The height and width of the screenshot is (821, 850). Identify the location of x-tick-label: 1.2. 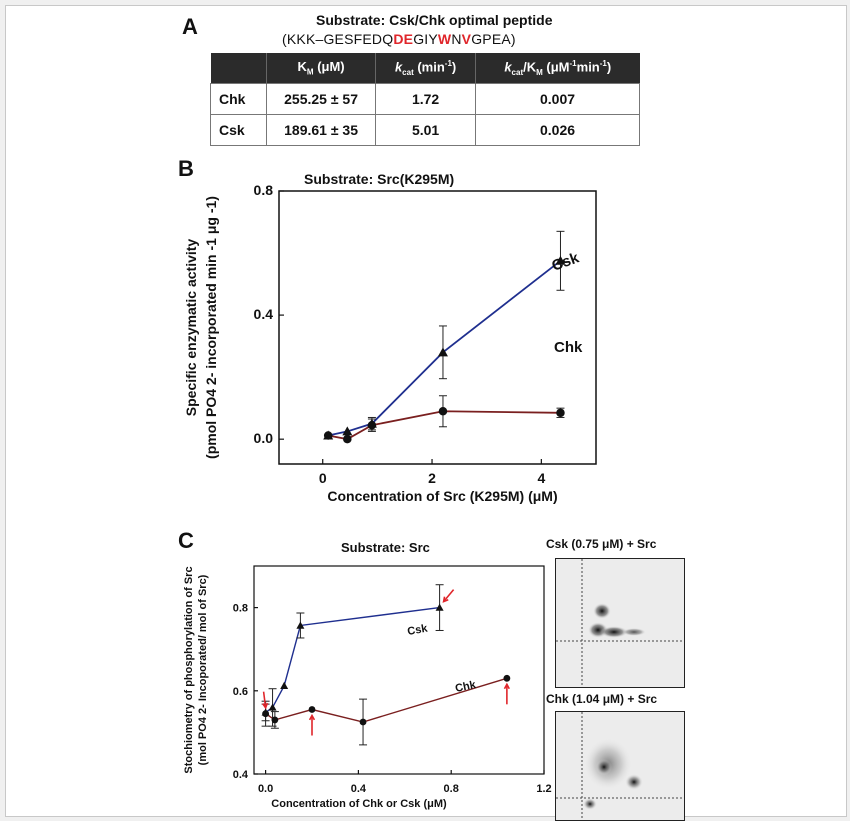
(543, 789).